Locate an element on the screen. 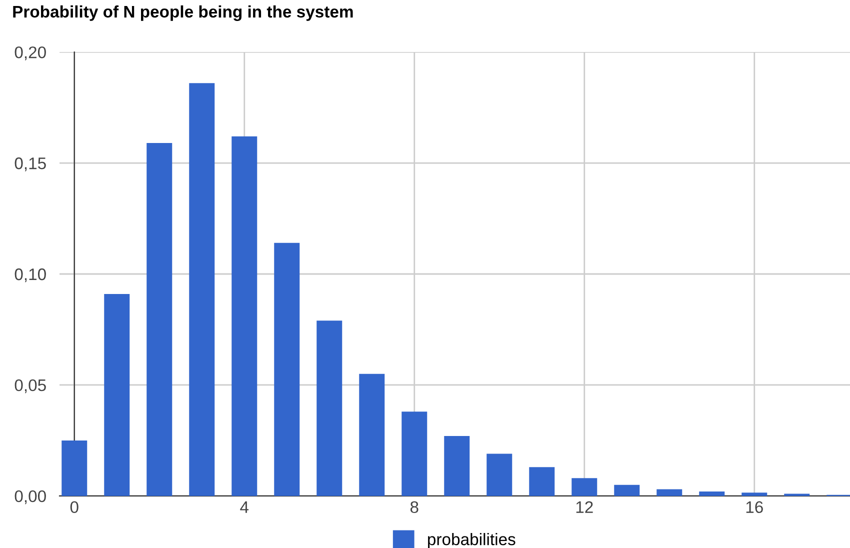 The image size is (850, 548). x-tick-label: 0 is located at coordinates (74, 507).